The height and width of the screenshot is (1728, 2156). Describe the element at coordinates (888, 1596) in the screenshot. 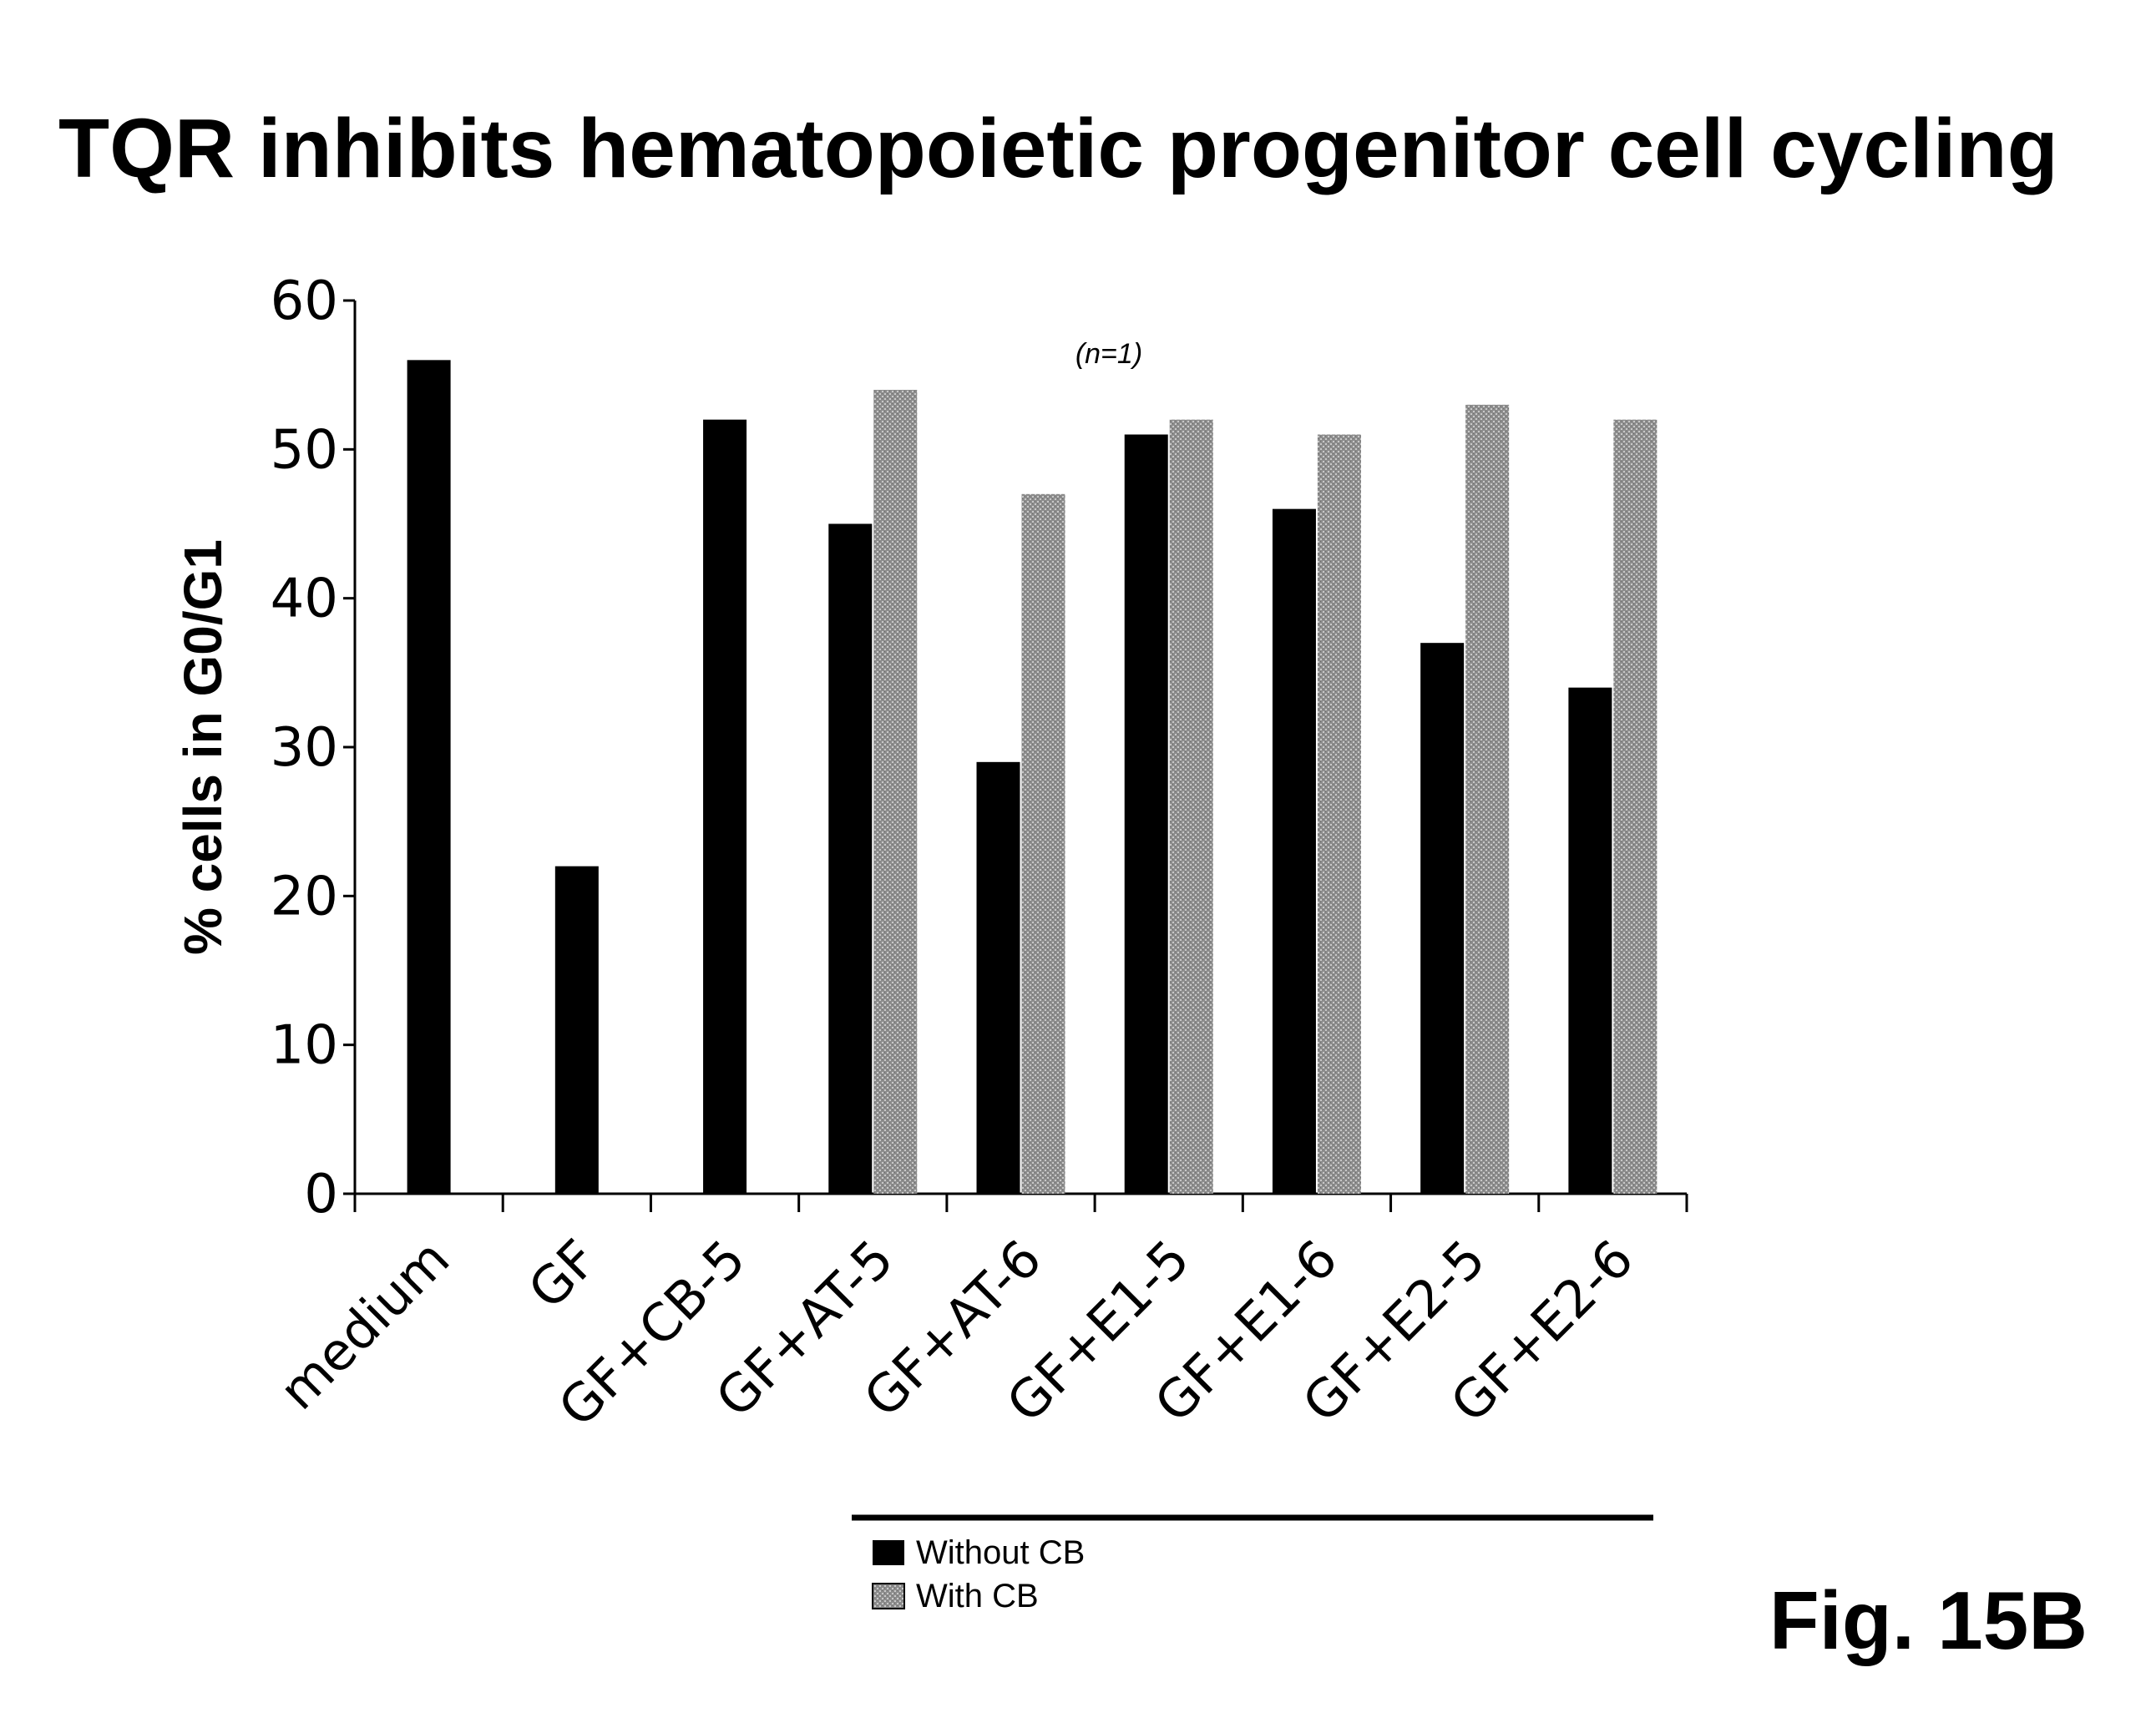

I see `legend-swatch-with-cb` at that location.